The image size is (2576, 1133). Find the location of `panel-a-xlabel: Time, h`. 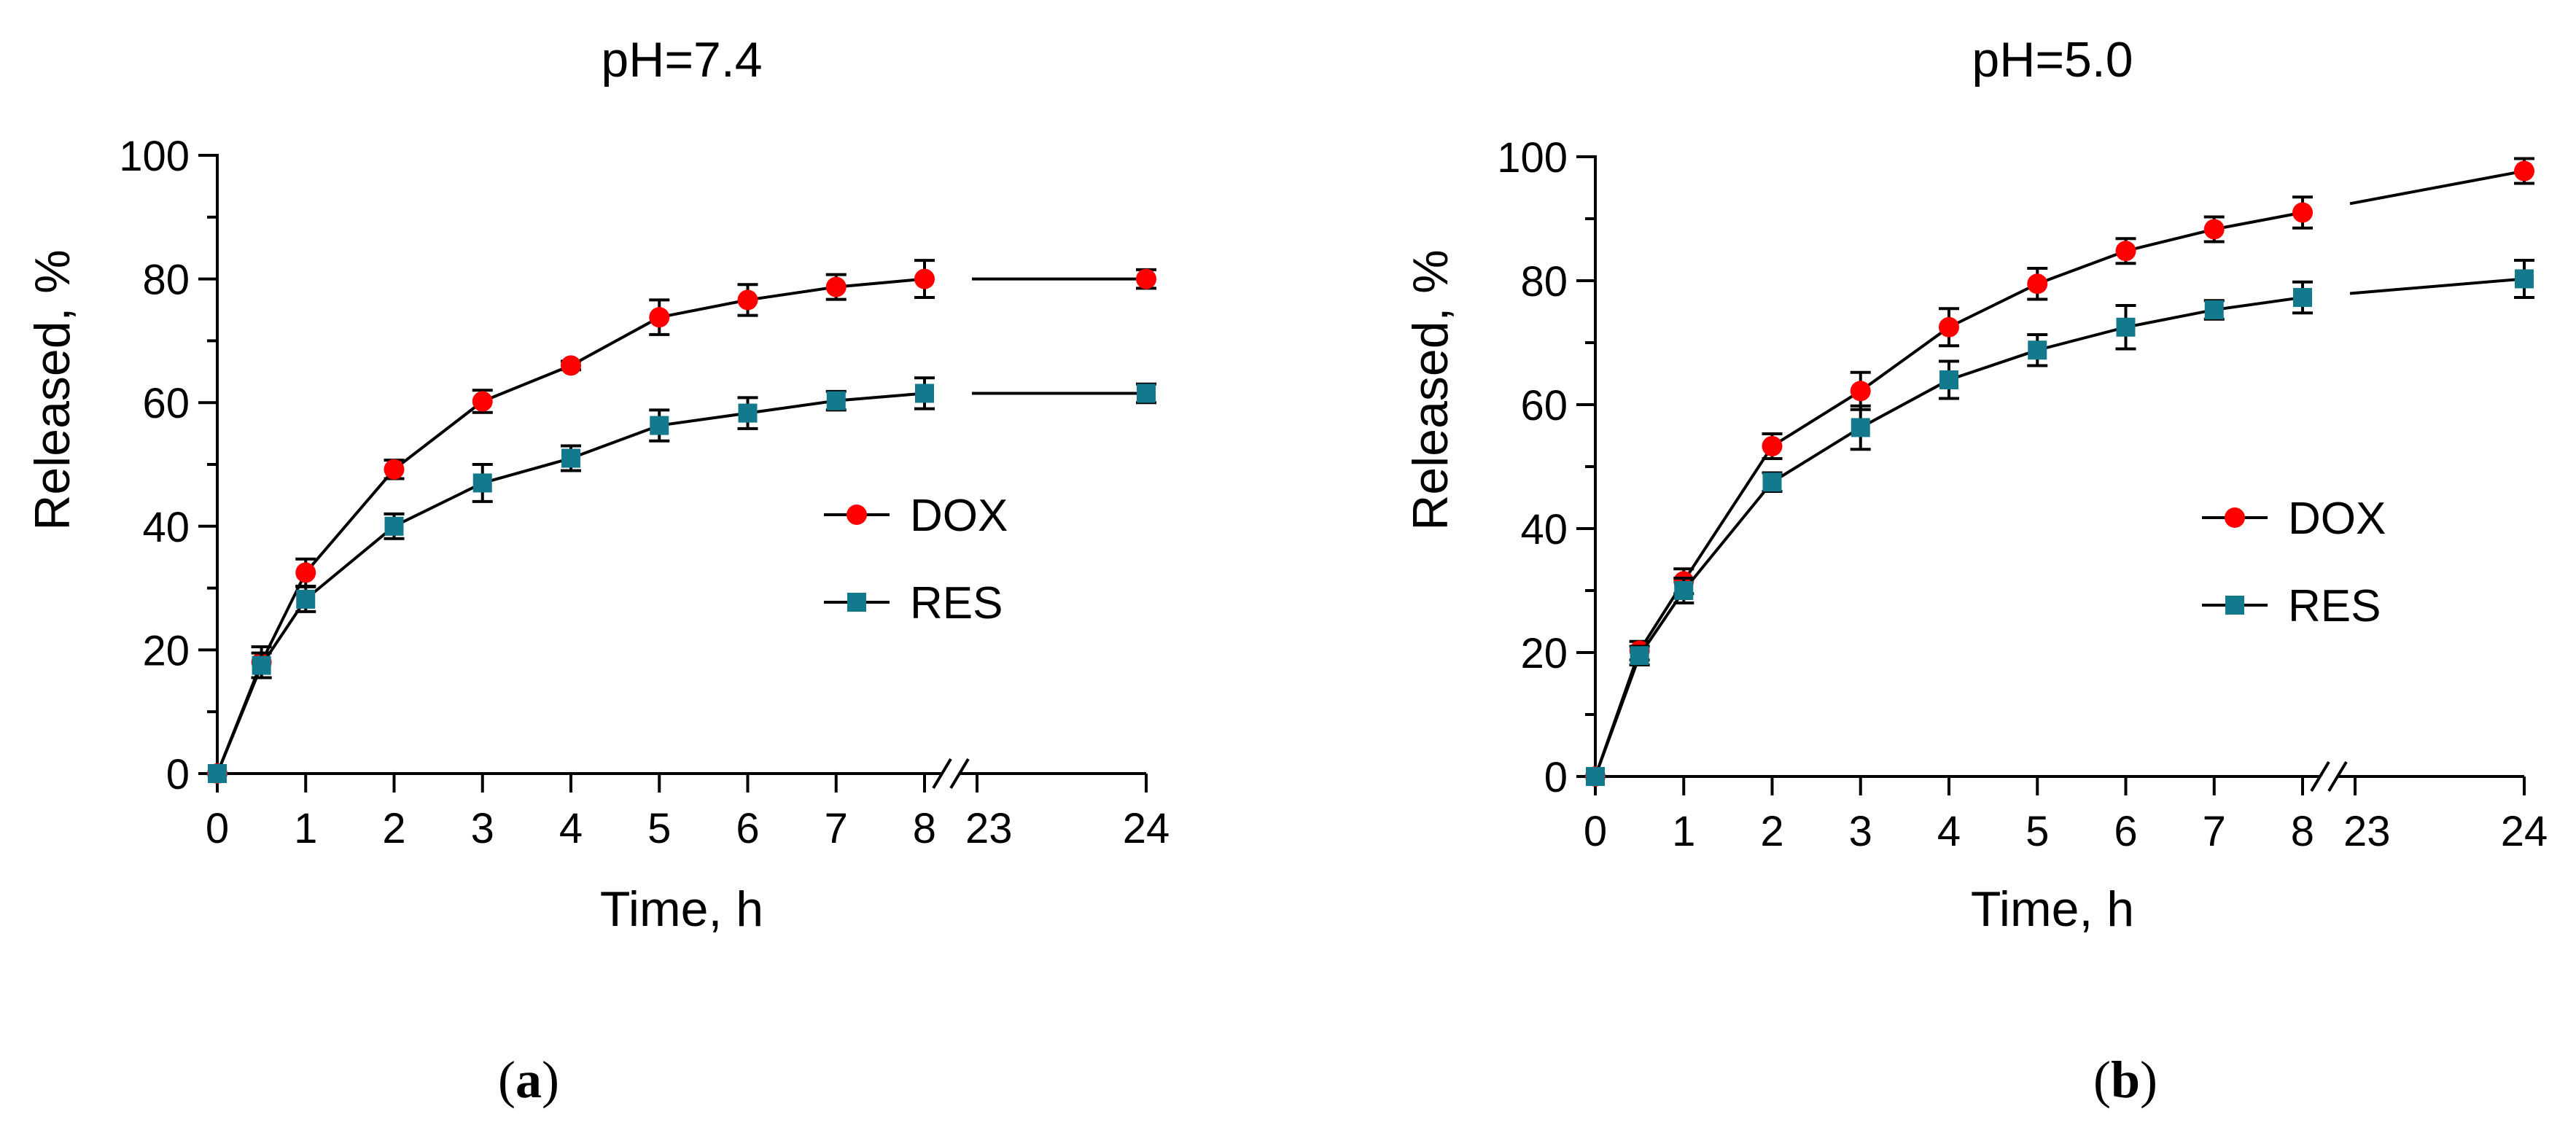

panel-a-xlabel: Time, h is located at coordinates (681, 909).